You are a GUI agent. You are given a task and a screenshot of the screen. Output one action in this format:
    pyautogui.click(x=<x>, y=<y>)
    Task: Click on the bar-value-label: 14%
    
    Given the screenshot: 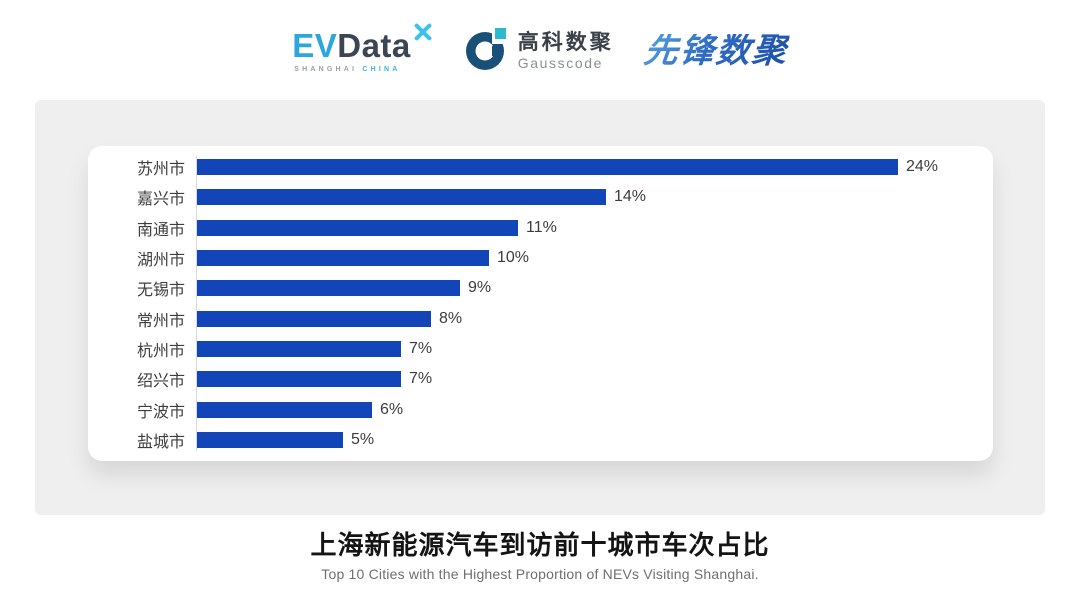 What is the action you would take?
    pyautogui.click(x=630, y=197)
    